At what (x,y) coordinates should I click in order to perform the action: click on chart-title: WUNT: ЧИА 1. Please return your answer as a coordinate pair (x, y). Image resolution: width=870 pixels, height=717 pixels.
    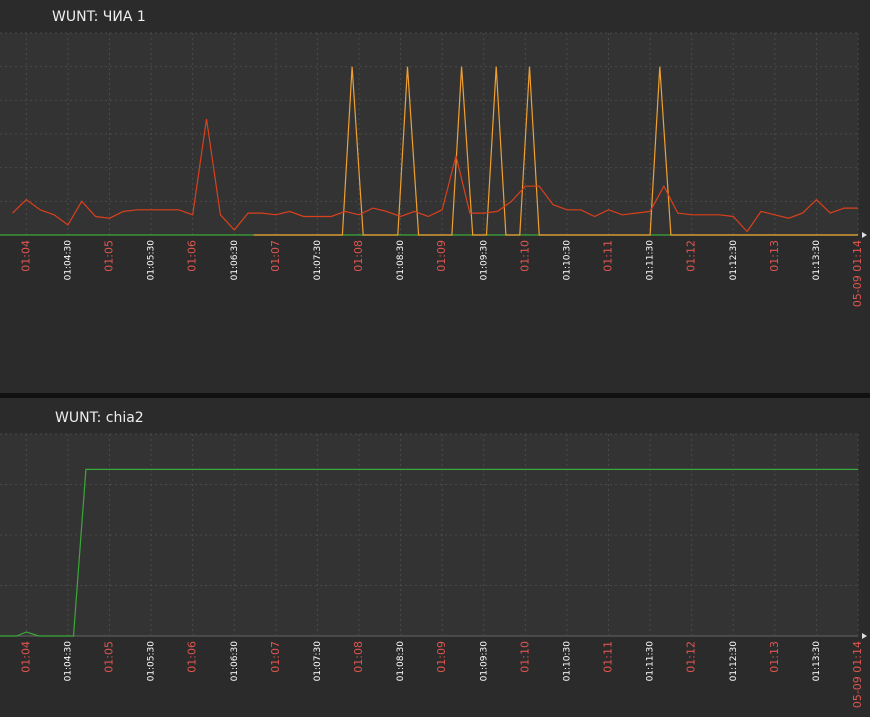
    Looking at the image, I should click on (99, 17).